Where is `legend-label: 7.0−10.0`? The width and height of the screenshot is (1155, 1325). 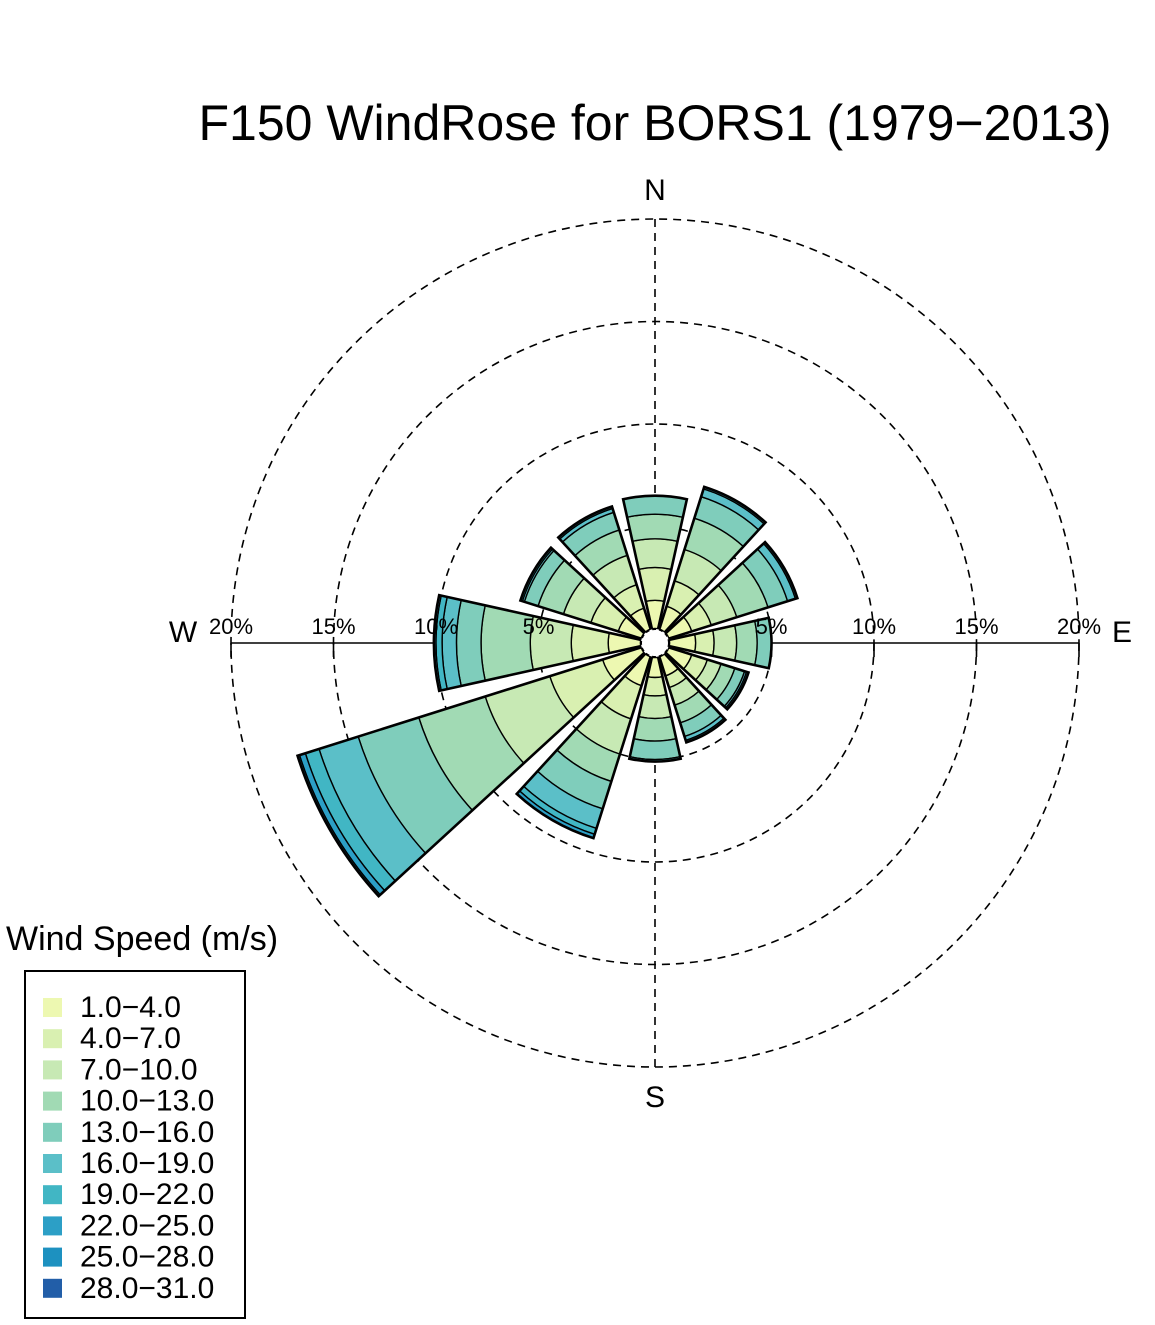 legend-label: 7.0−10.0 is located at coordinates (139, 1069).